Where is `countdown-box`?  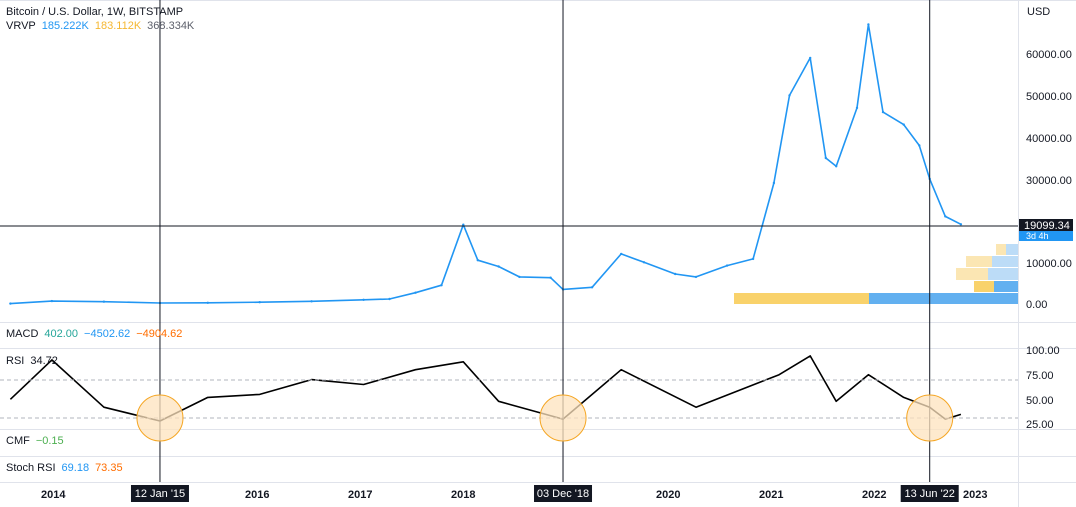 countdown-box is located at coordinates (1046, 236).